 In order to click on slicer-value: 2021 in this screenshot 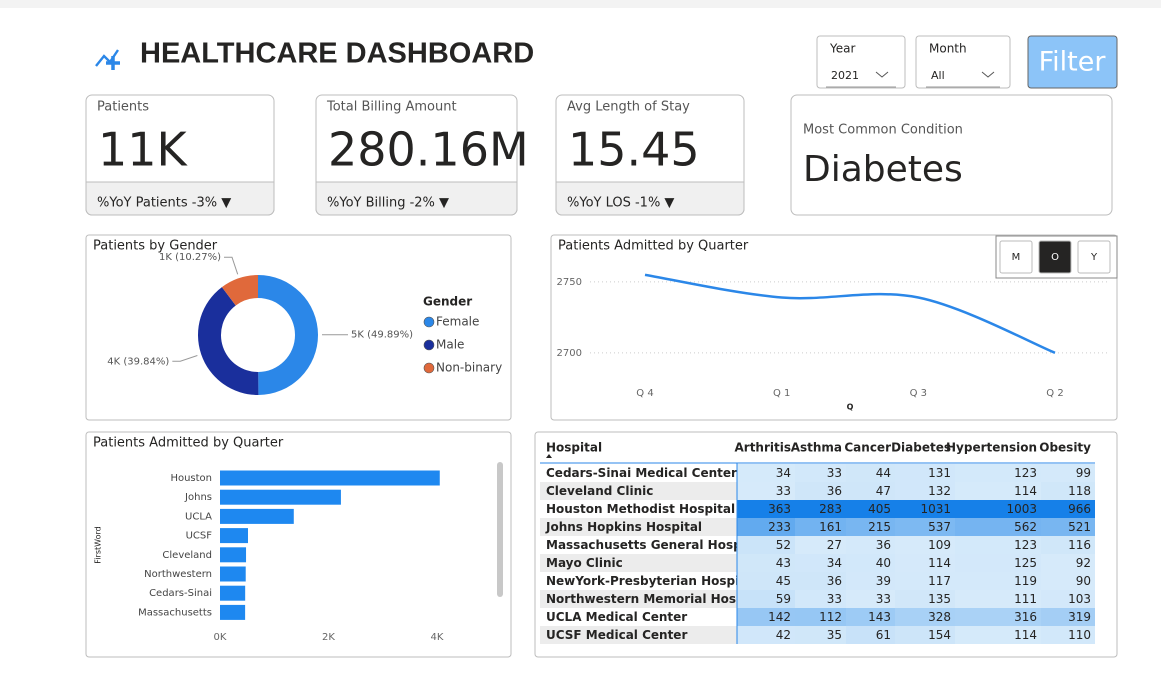, I will do `click(845, 75)`.